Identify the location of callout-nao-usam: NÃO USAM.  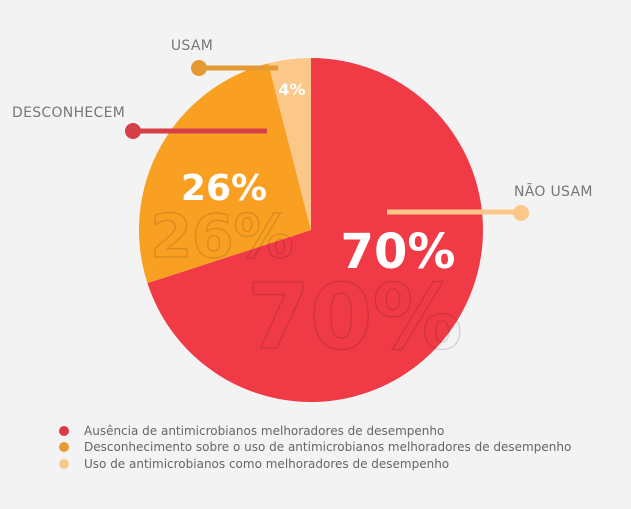
(490, 202).